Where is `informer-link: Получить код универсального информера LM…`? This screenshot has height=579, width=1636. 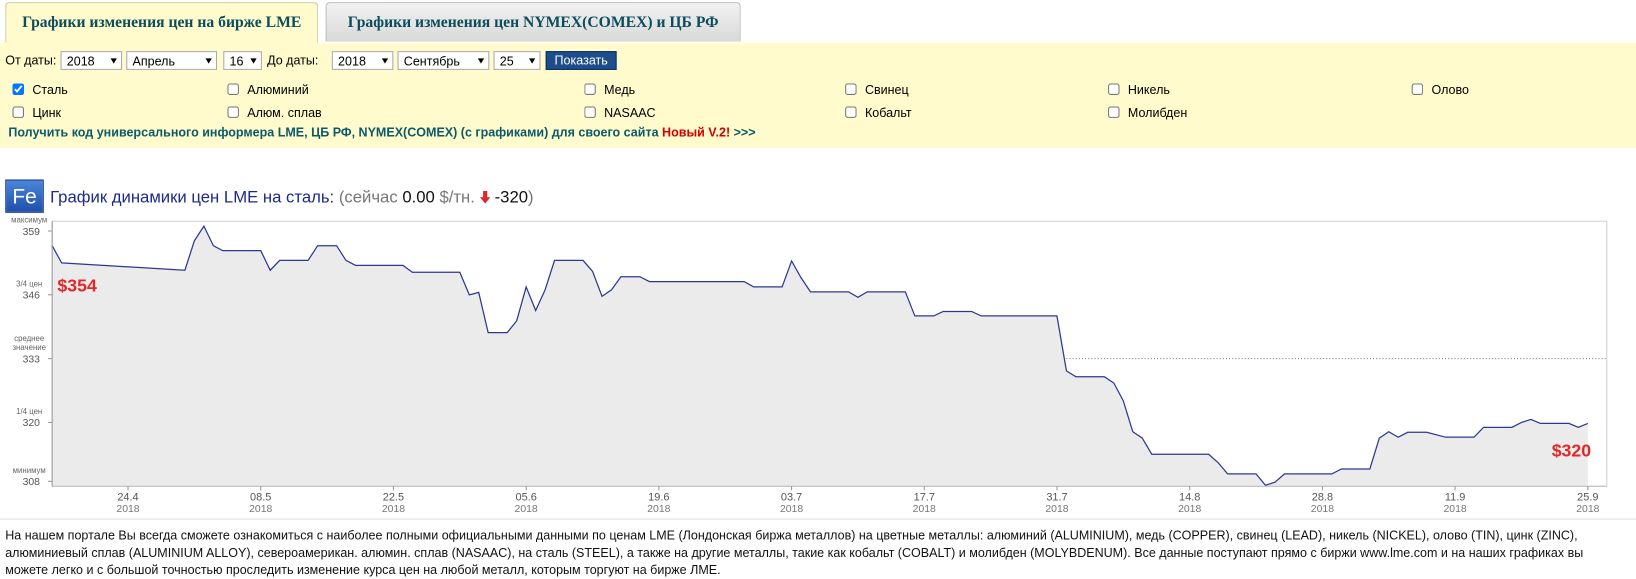 informer-link: Получить код универсального информера LM… is located at coordinates (381, 132).